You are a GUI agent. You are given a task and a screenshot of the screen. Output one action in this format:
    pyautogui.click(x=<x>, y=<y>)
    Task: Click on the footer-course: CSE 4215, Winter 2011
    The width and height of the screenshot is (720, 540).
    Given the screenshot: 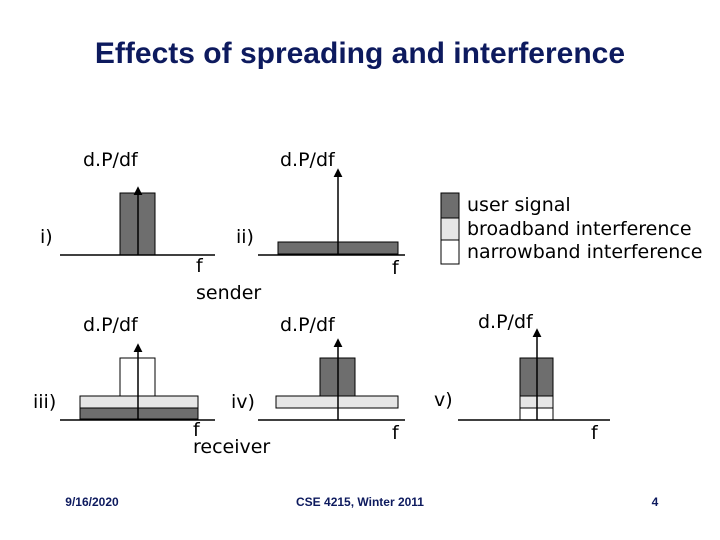 What is the action you would take?
    pyautogui.click(x=360, y=502)
    